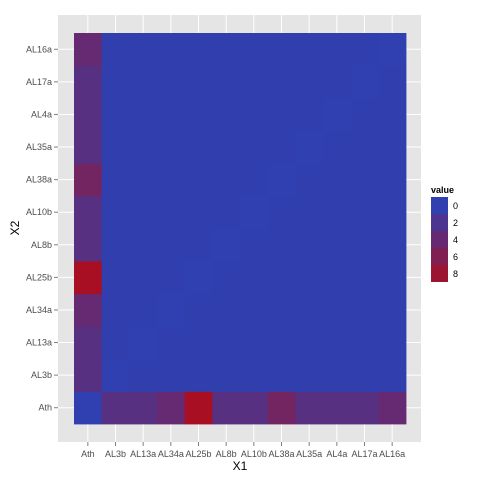  What do you see at coordinates (455, 240) in the screenshot?
I see `legend-label: 4` at bounding box center [455, 240].